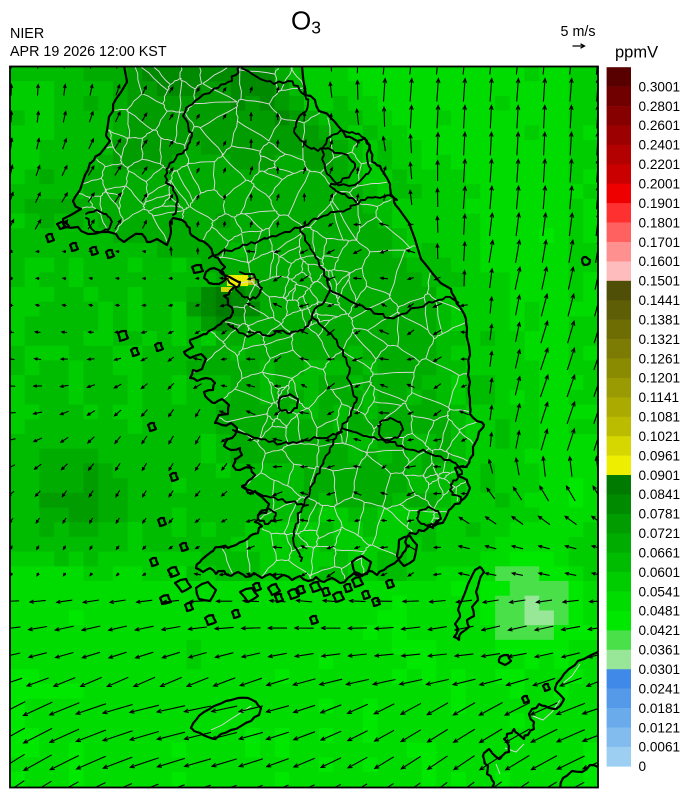 This screenshot has height=798, width=692. I want to click on svg-text: 0.1501, so click(660, 281).